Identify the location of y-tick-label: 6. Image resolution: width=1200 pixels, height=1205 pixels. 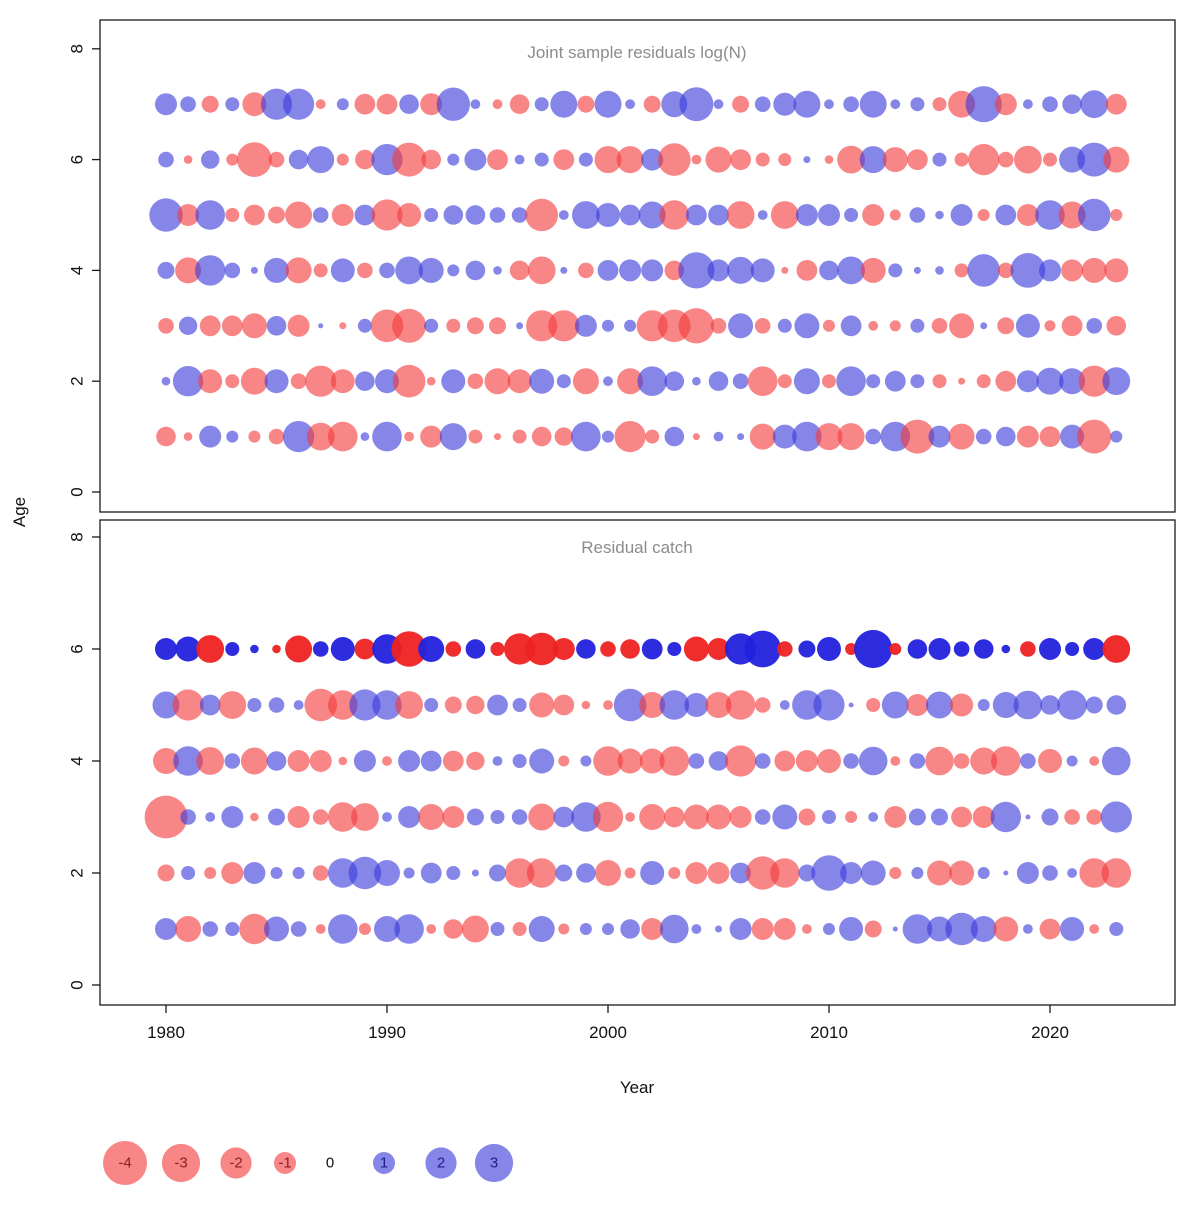
(76, 159).